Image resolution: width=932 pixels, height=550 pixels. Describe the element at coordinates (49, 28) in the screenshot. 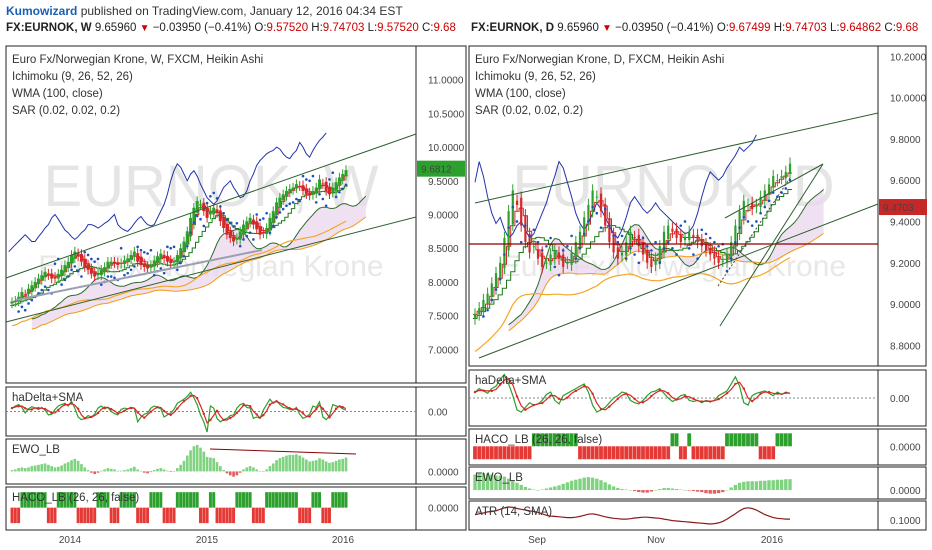

I see `ticker-symbol: FX:EURNOK, W` at that location.